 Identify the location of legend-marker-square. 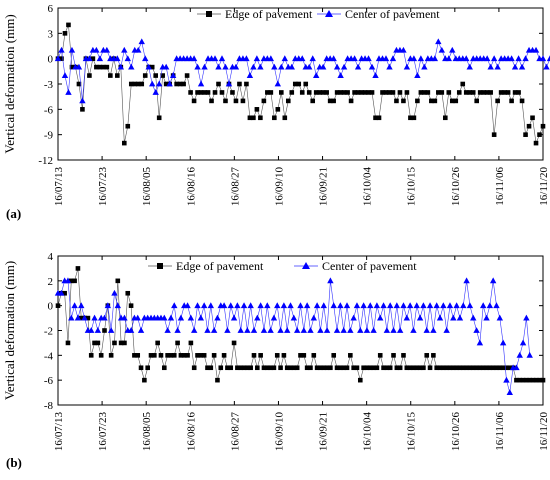
(160, 266).